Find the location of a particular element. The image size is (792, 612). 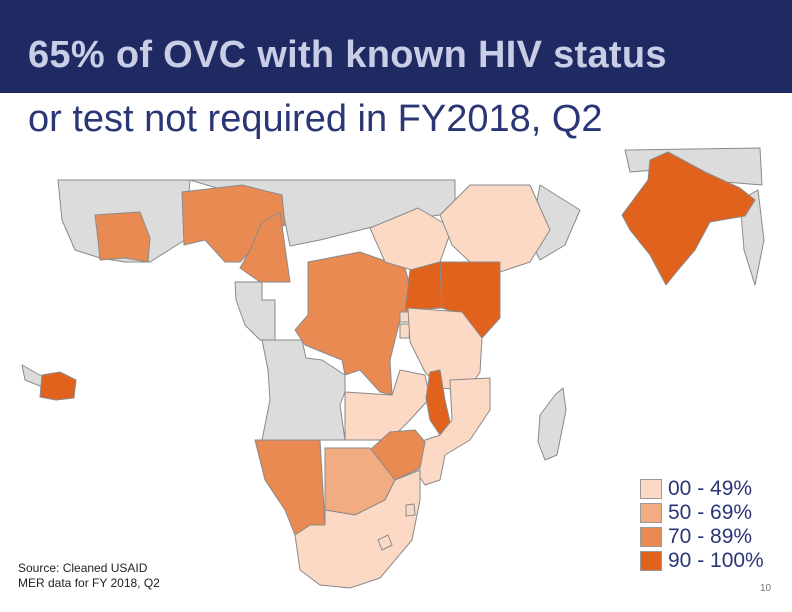

region-mozambique is located at coordinates (452, 431).